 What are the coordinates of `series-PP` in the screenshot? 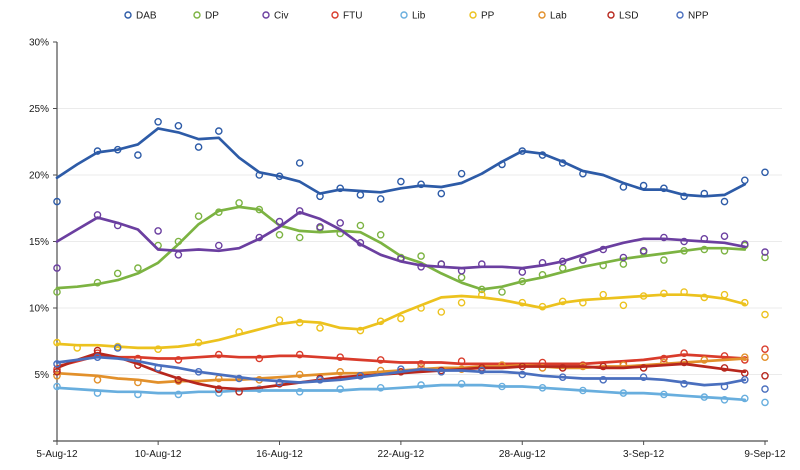 It's located at (411, 321).